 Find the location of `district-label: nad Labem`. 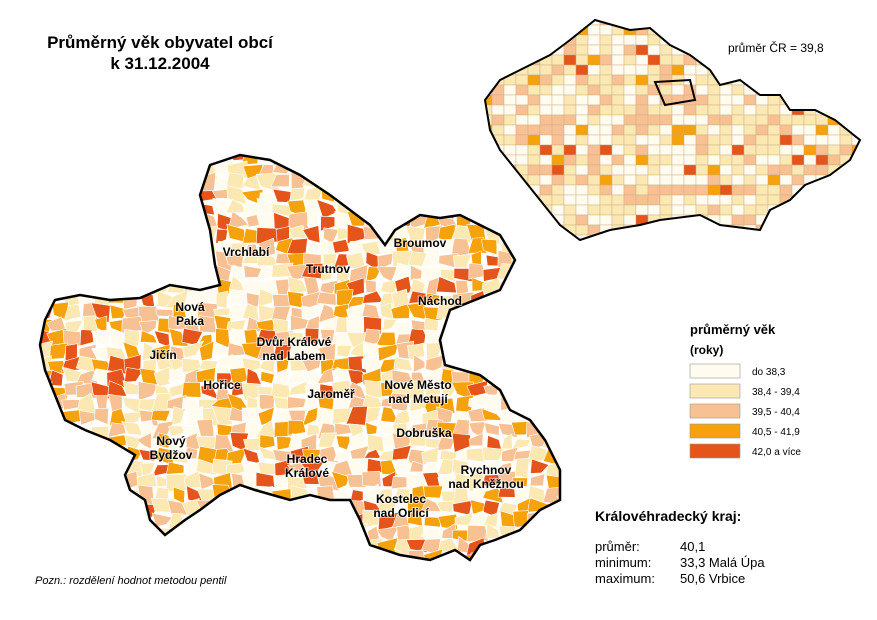

district-label: nad Labem is located at coordinates (293, 356).